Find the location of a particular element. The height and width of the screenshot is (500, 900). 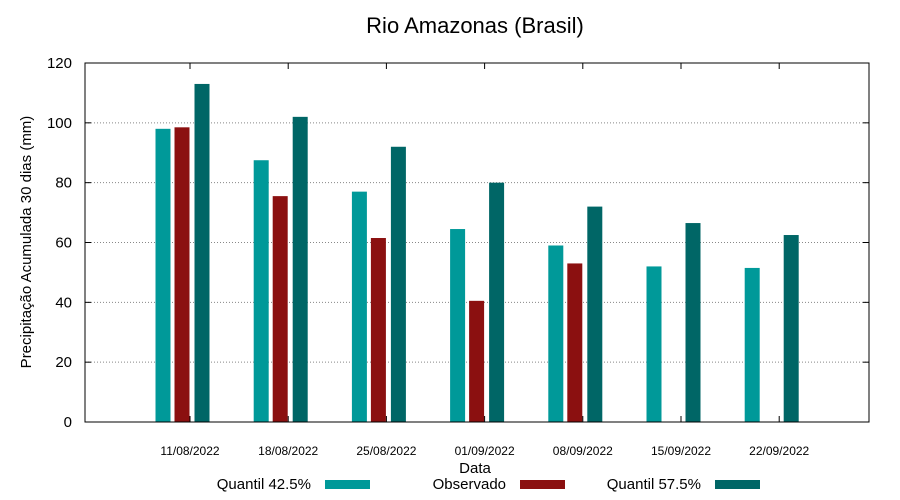

x-tick-label: 22/09/2022 is located at coordinates (779, 451).